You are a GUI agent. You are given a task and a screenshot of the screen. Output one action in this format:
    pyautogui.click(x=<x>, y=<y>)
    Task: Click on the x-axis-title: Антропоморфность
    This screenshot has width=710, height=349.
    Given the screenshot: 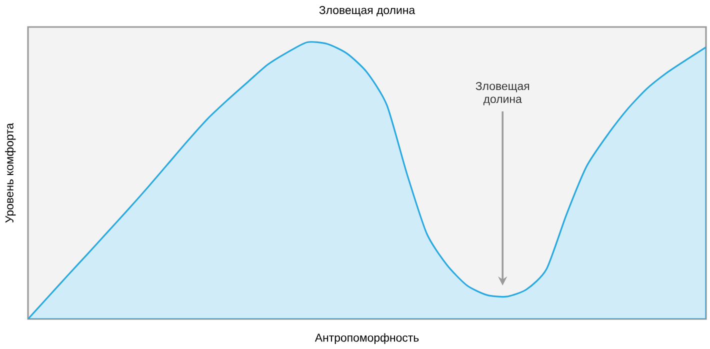 What is the action you would take?
    pyautogui.click(x=366, y=338)
    